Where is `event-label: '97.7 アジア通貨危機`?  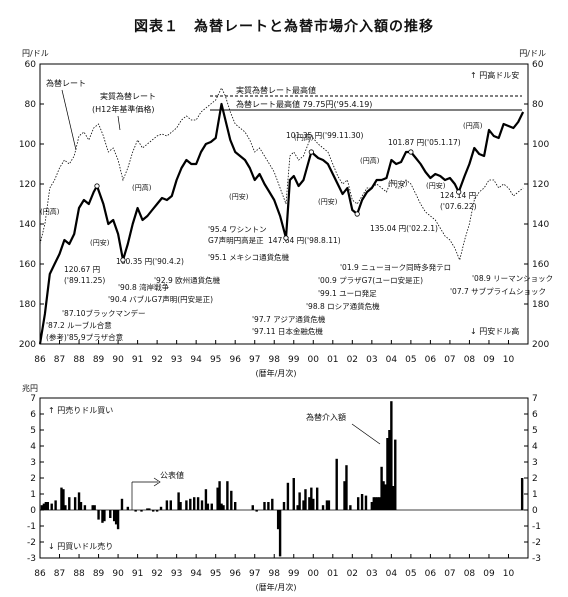 event-label: '97.7 アジア通貨危機 is located at coordinates (289, 319).